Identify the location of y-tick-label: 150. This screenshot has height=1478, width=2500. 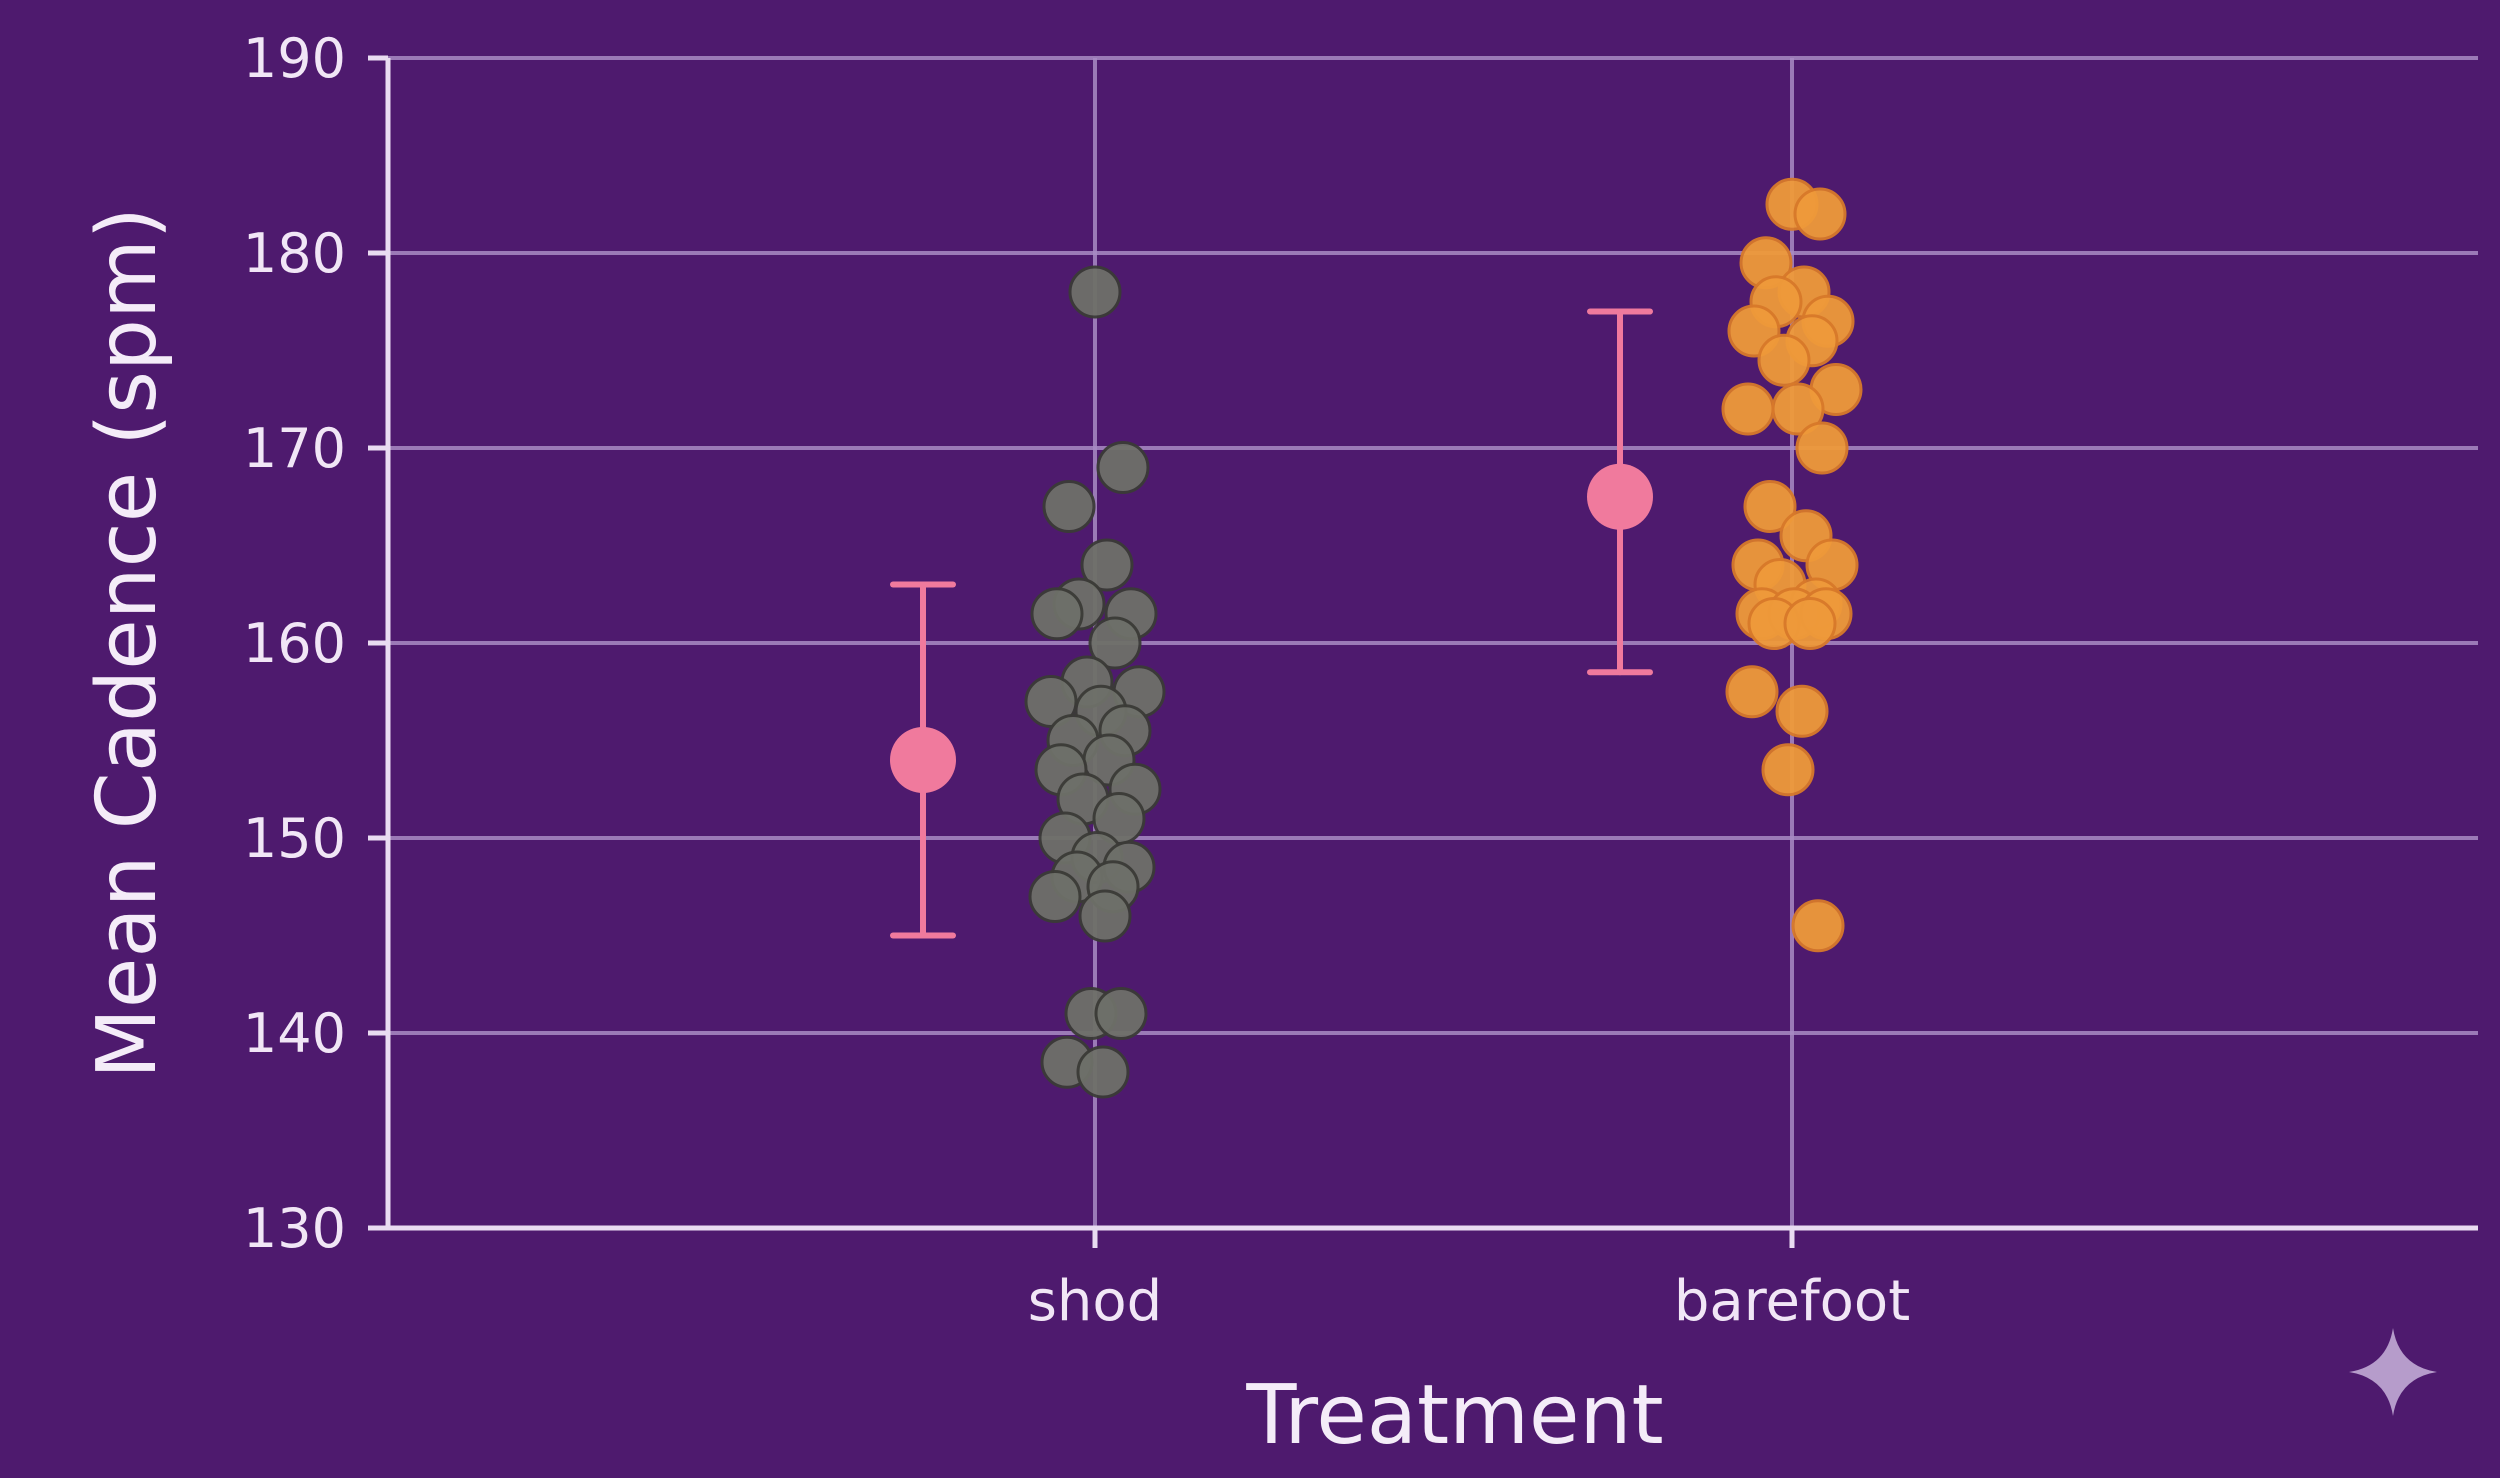
(294, 838).